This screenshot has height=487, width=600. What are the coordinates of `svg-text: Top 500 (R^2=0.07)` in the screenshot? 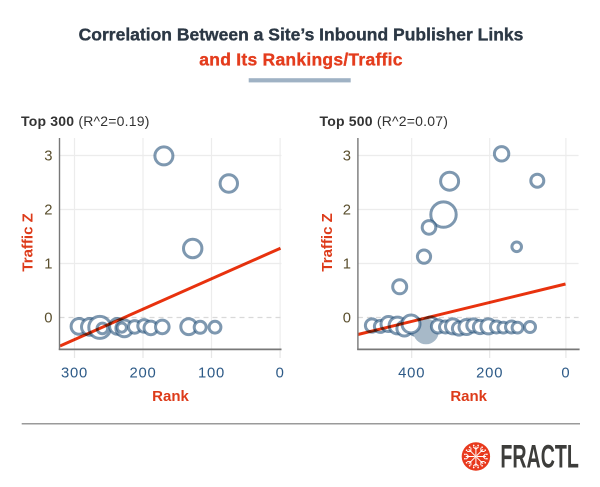 It's located at (384, 121).